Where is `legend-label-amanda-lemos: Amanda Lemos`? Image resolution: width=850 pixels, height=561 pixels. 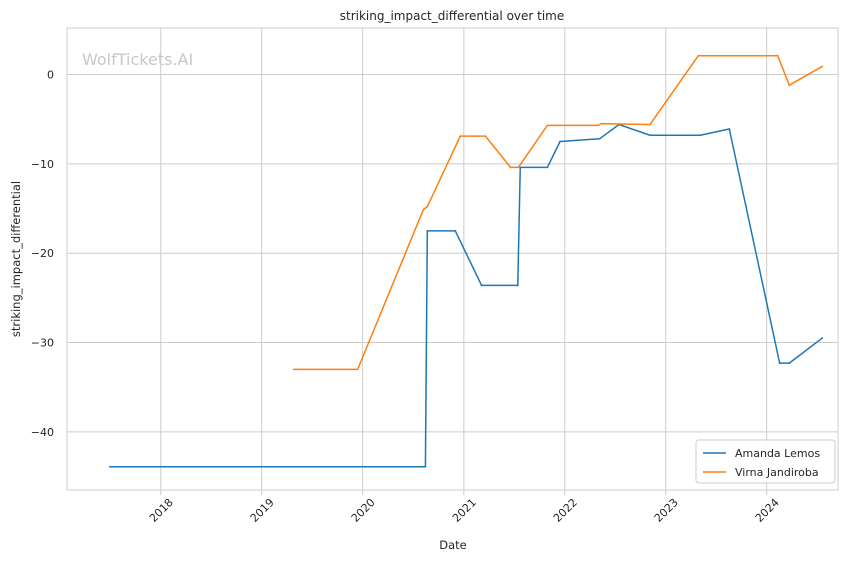 legend-label-amanda-lemos: Amanda Lemos is located at coordinates (777, 453).